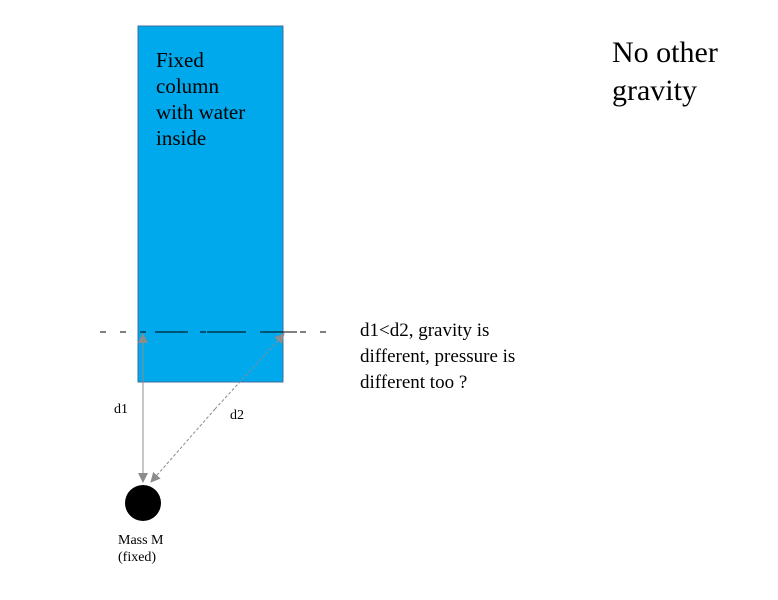 The width and height of the screenshot is (778, 600). Describe the element at coordinates (210, 204) in the screenshot. I see `water-column` at that location.